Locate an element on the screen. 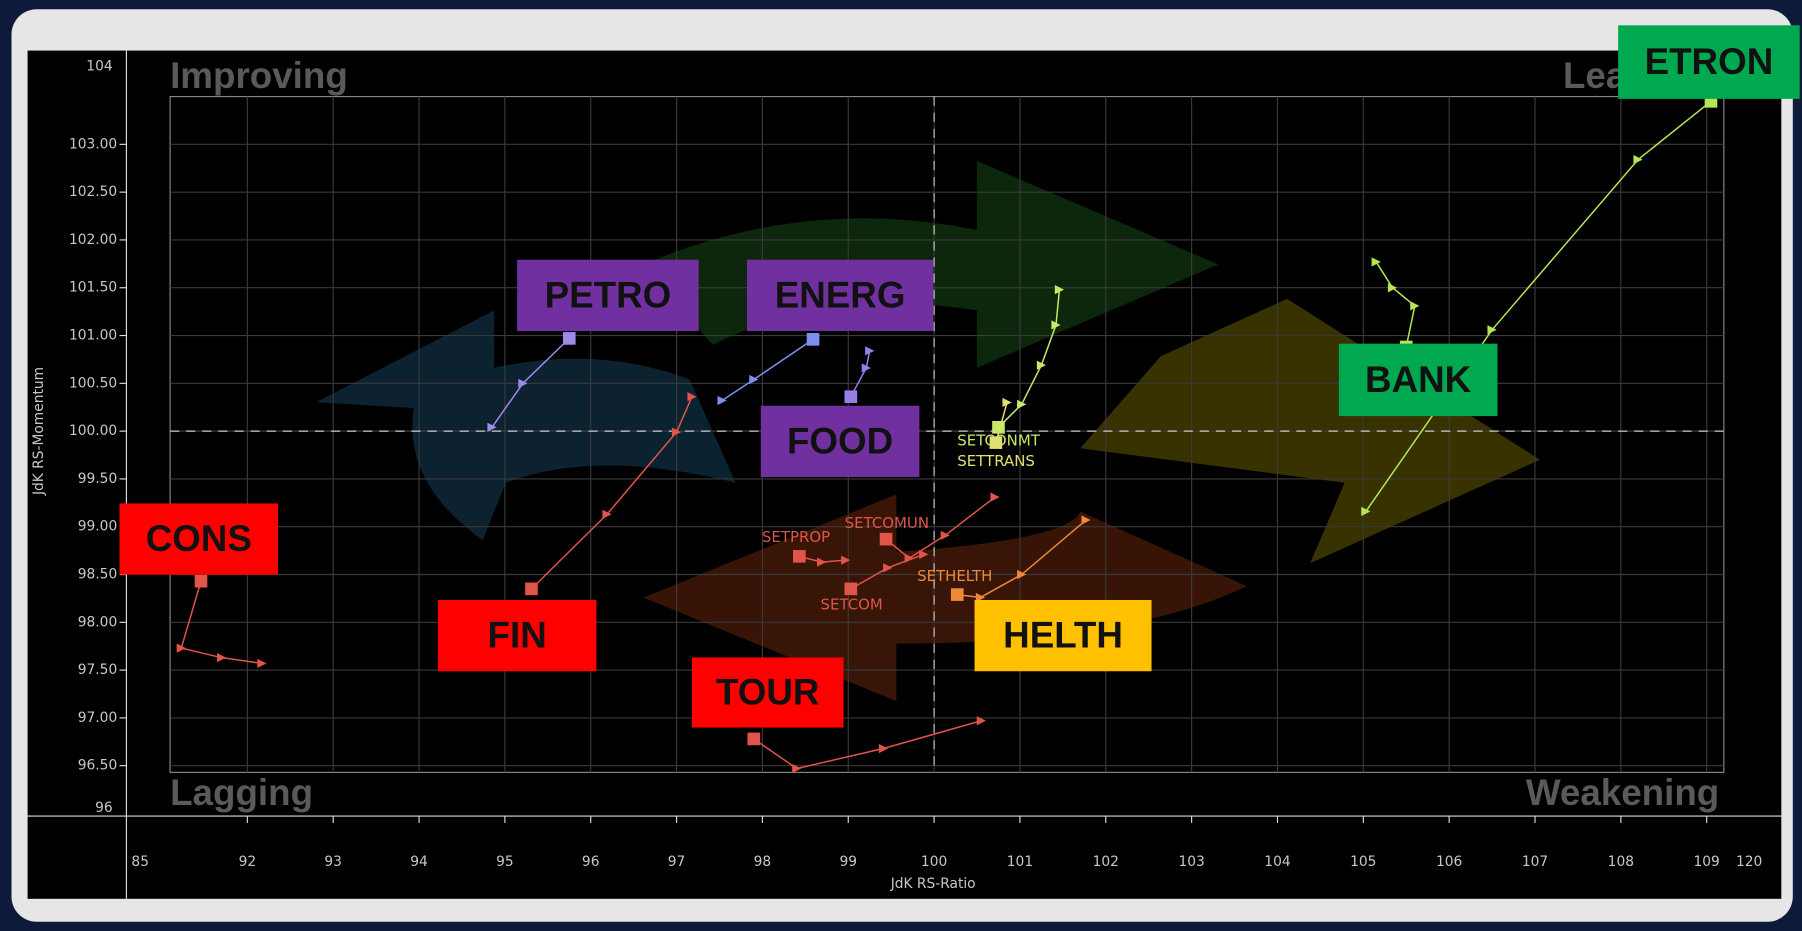  y-tick-label: 100.50 is located at coordinates (93, 383).